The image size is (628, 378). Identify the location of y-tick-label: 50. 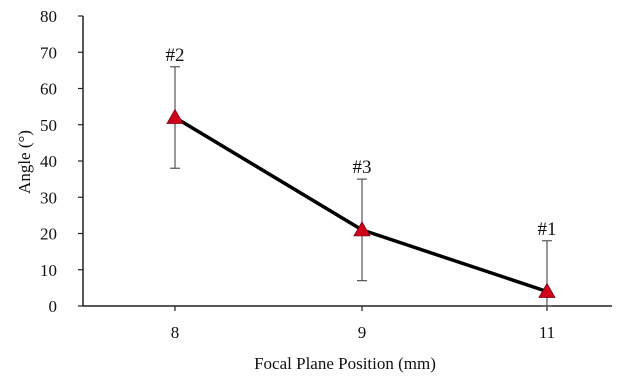
(48, 125).